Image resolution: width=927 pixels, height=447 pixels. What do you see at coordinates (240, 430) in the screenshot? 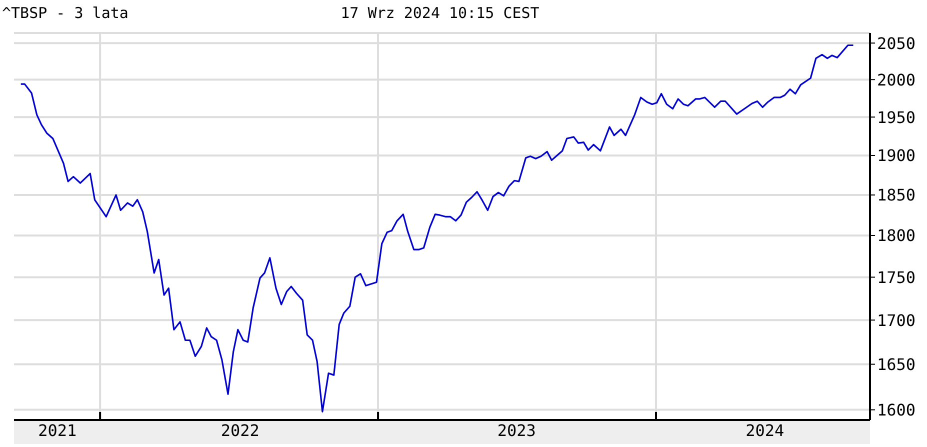
I see `x-tick-label: 2022` at bounding box center [240, 430].